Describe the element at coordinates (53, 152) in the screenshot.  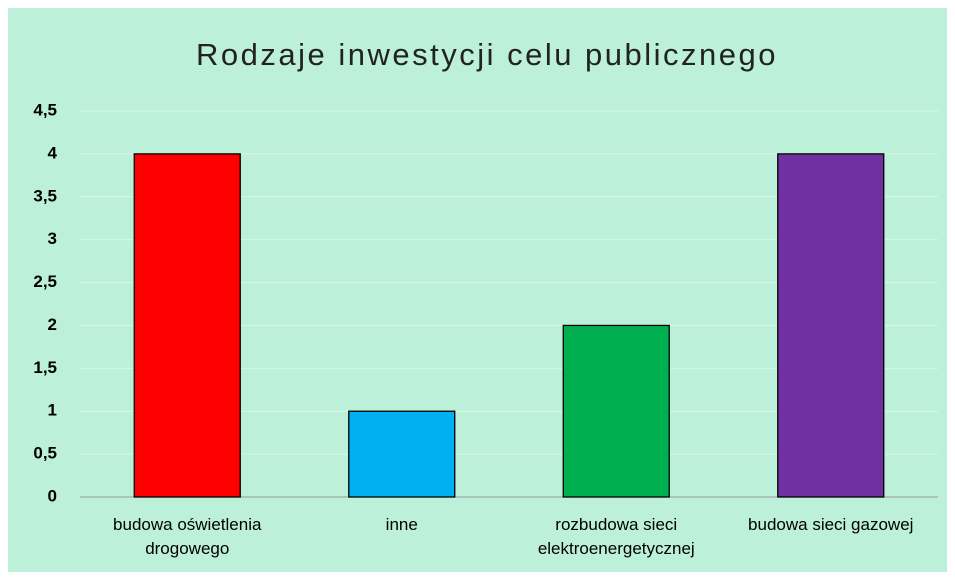
I see `y-tick-label: 4` at that location.